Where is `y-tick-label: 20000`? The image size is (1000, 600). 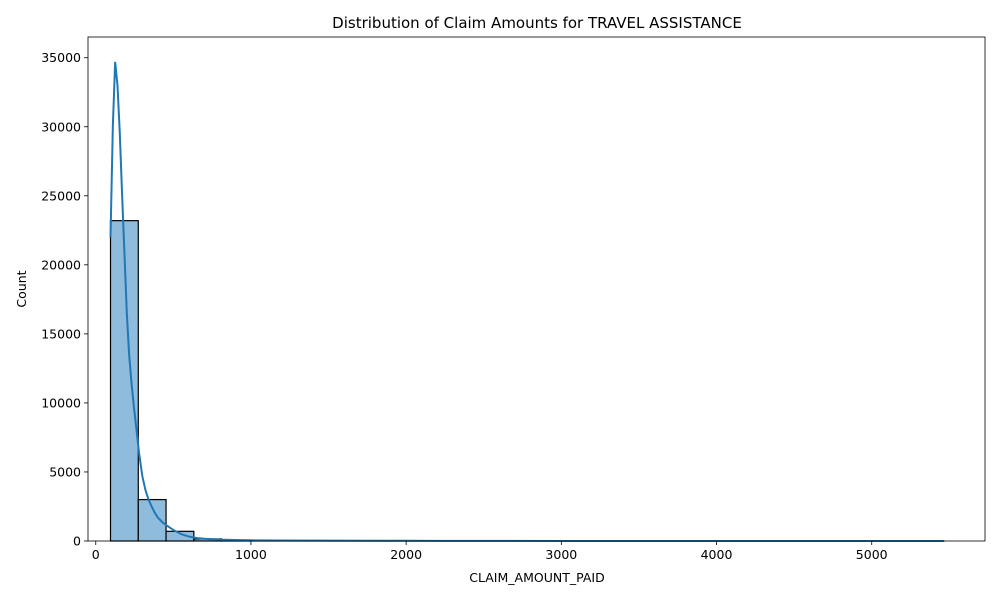 y-tick-label: 20000 is located at coordinates (61, 264).